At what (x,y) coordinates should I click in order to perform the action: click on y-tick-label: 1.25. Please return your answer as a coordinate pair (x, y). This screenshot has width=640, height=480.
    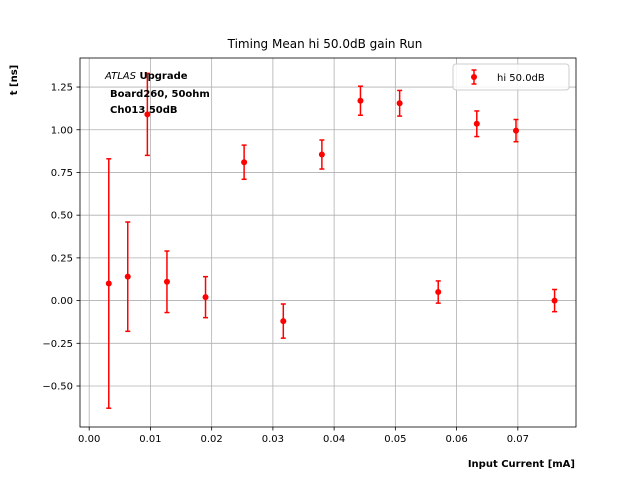
    Looking at the image, I should click on (62, 88).